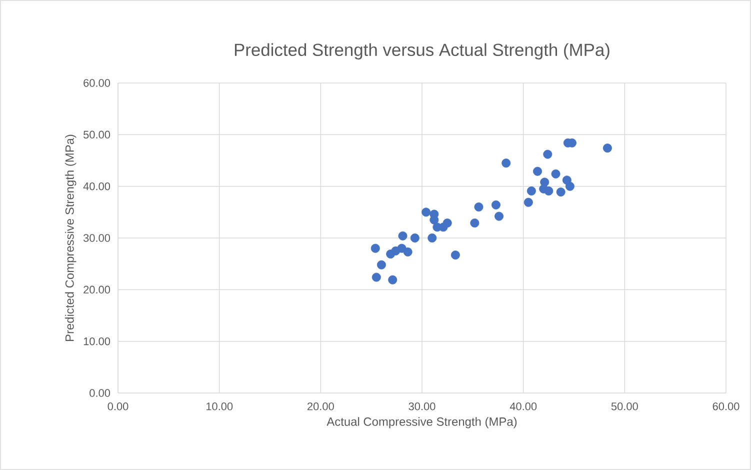  I want to click on x-tick-label: 40.00, so click(523, 406).